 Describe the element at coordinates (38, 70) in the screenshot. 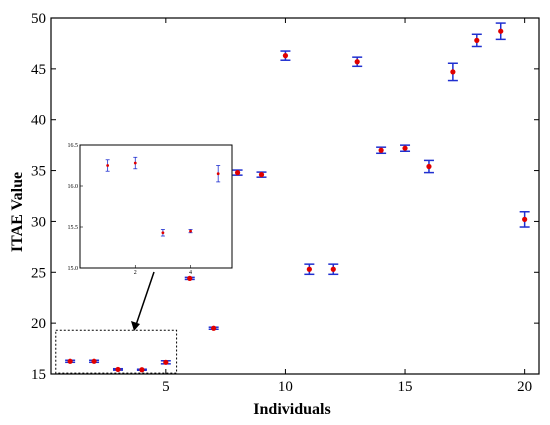

I see `y-tick-label: 45` at that location.